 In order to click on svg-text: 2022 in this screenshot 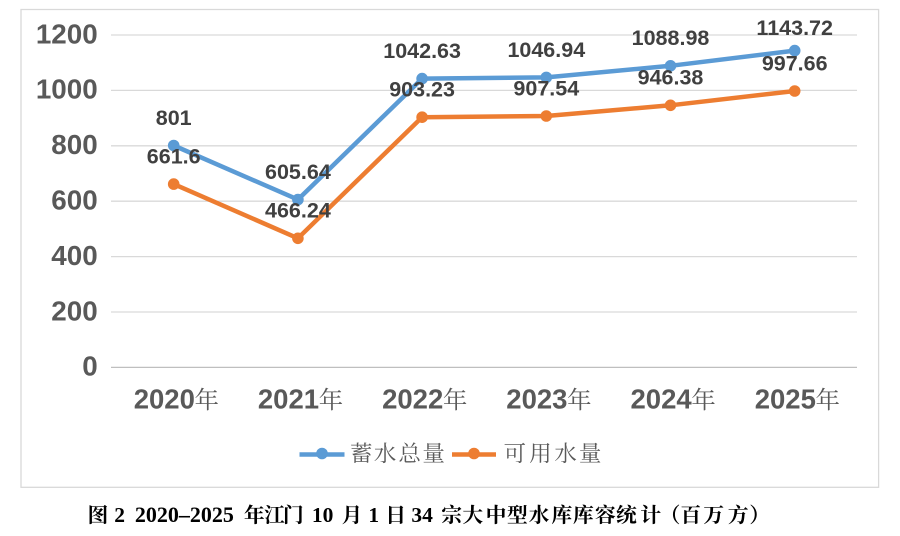, I will do `click(412, 399)`.